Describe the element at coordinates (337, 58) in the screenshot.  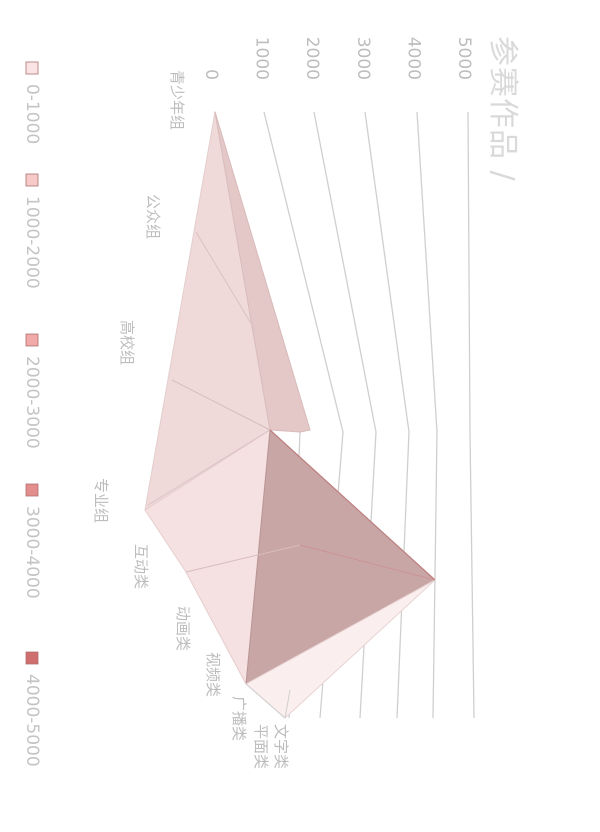
I see `z-tick-labels: 0 1000 2000 3000 4000 5000` at that location.